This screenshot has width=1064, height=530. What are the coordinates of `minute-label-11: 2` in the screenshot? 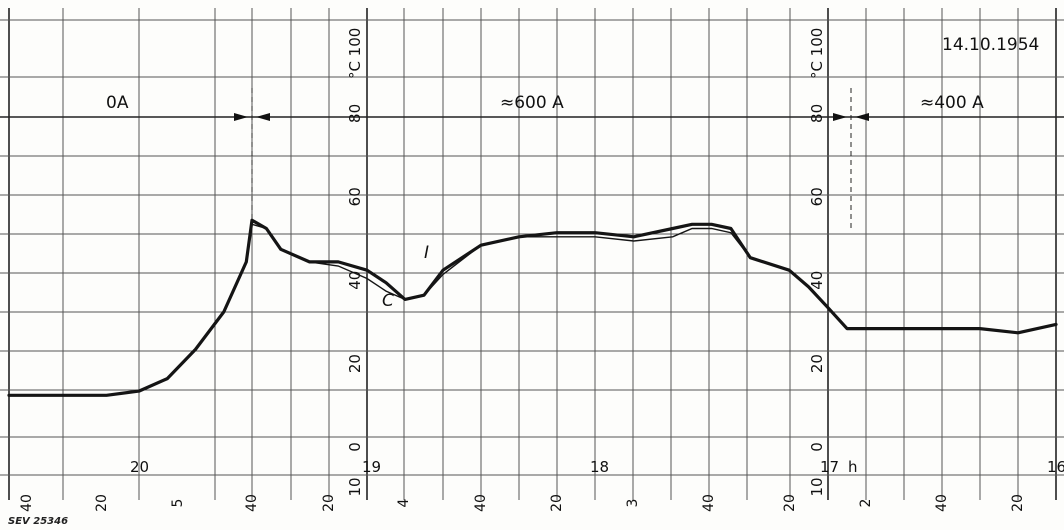 It's located at (866, 503).